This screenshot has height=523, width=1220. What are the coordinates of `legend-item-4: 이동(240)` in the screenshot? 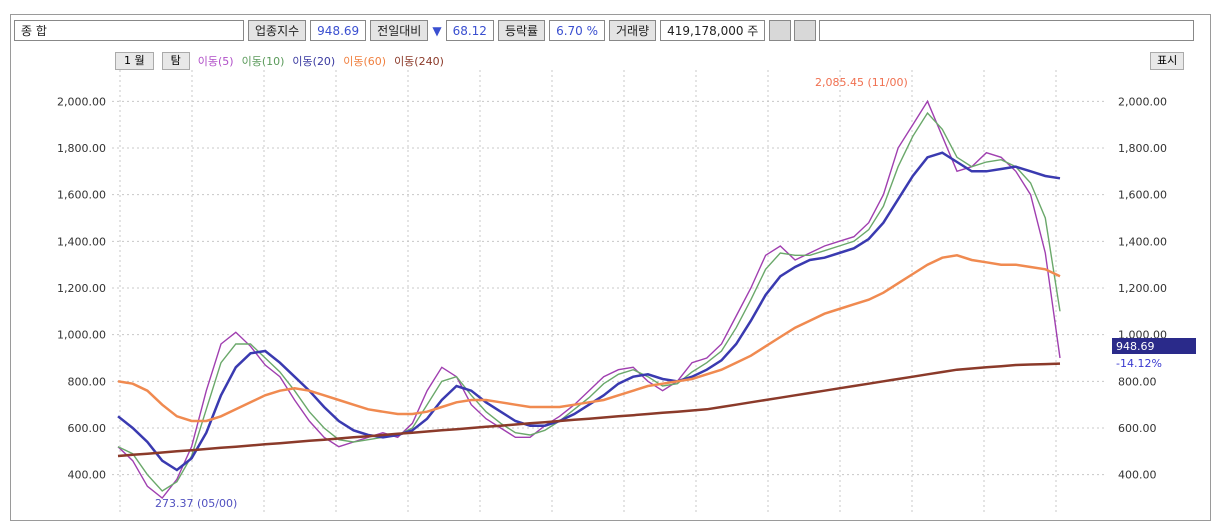 It's located at (419, 61).